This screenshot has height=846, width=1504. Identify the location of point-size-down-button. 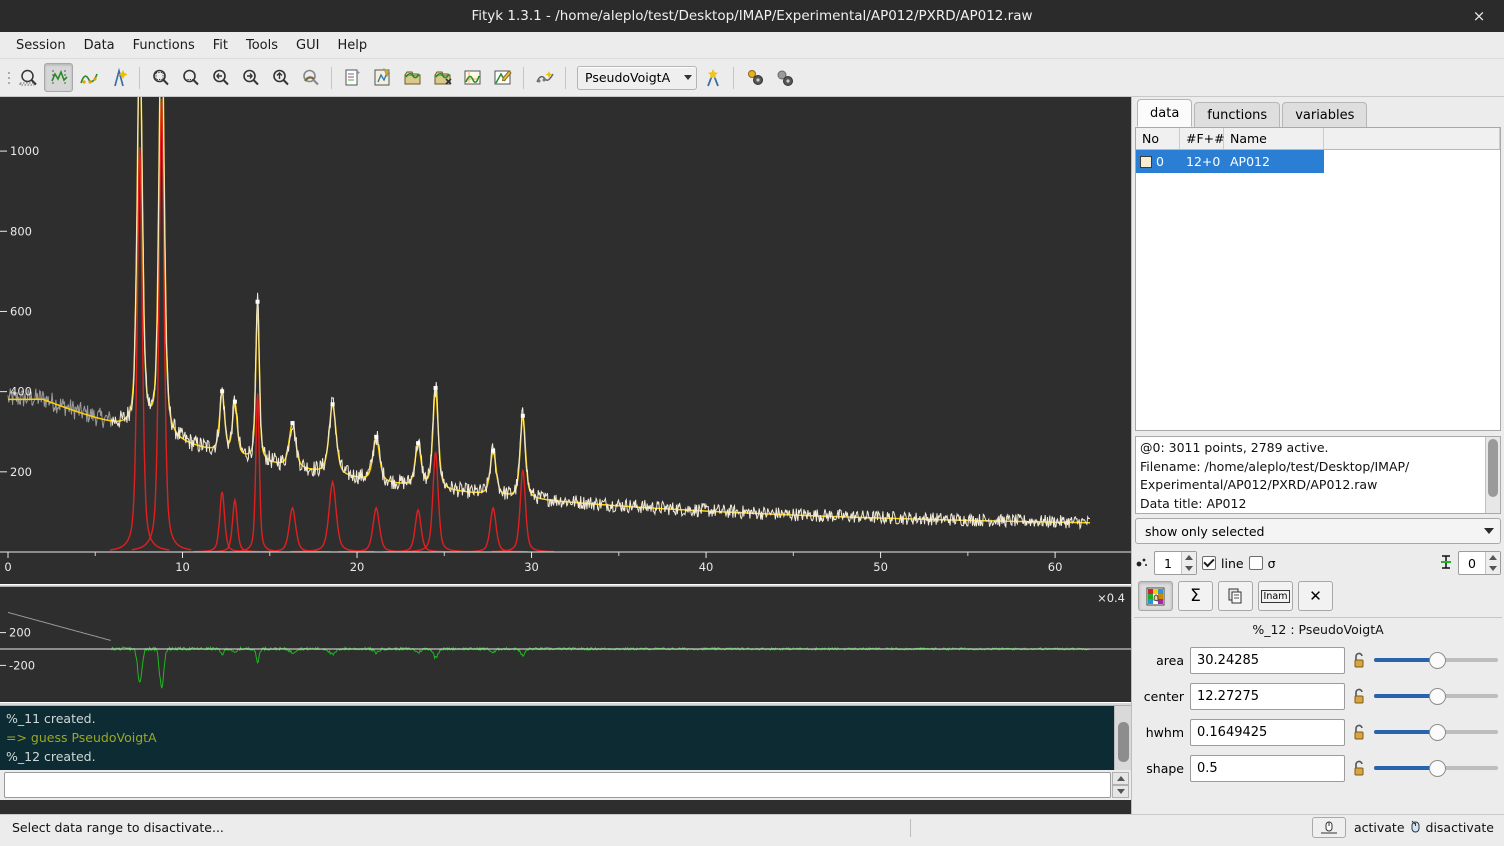
(1189, 568).